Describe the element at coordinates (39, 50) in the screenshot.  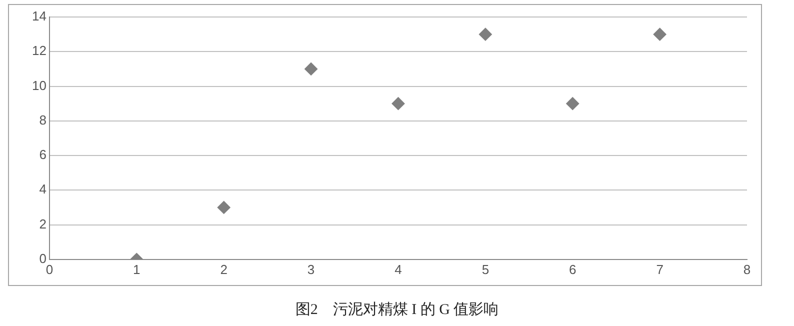
I see `y-tick-label: 12` at that location.